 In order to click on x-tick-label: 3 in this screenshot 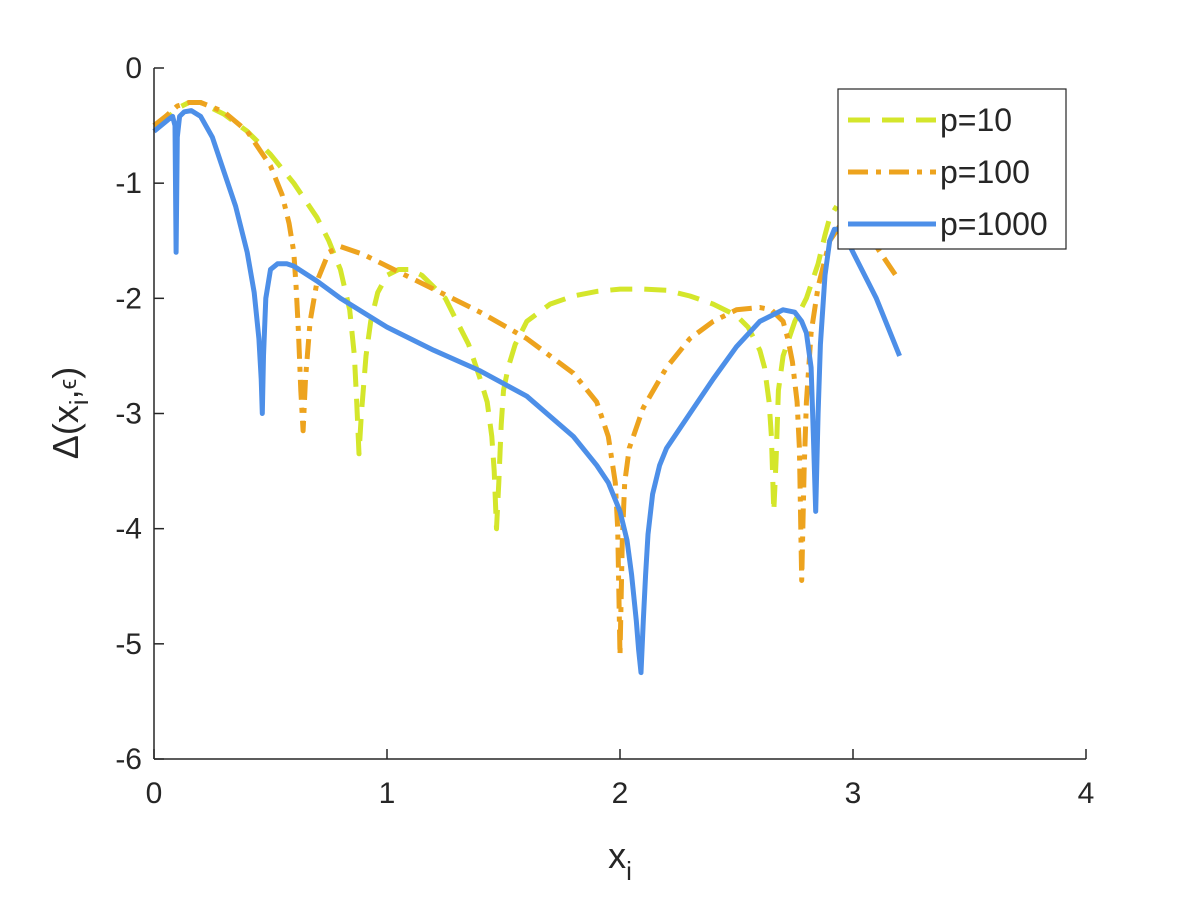, I will do `click(853, 793)`.